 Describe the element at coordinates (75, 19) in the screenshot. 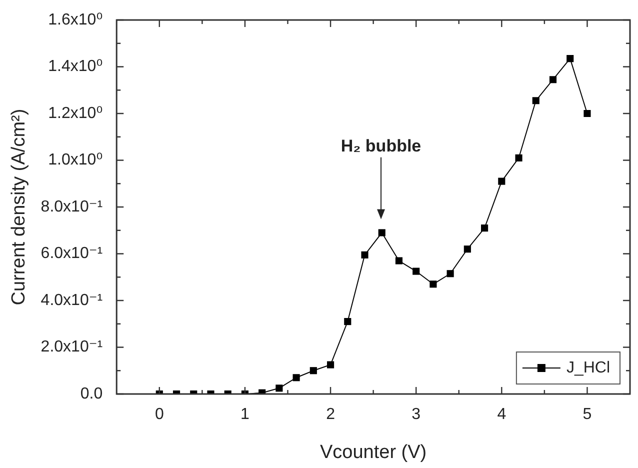

I see `y-tick-label: 1.6x10⁰` at that location.